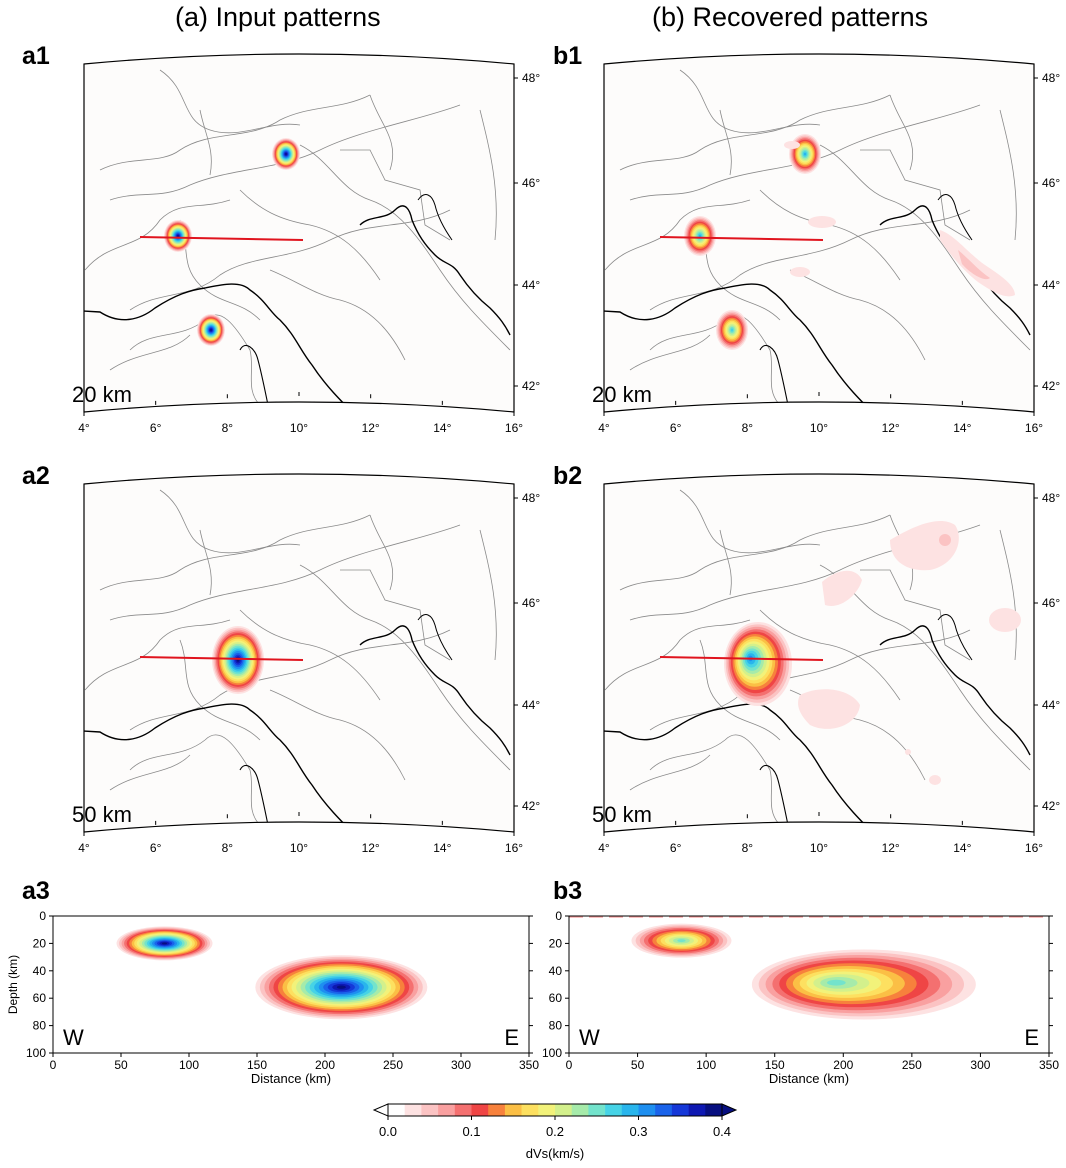  I want to click on x-tick-label: 300, so click(980, 1065).